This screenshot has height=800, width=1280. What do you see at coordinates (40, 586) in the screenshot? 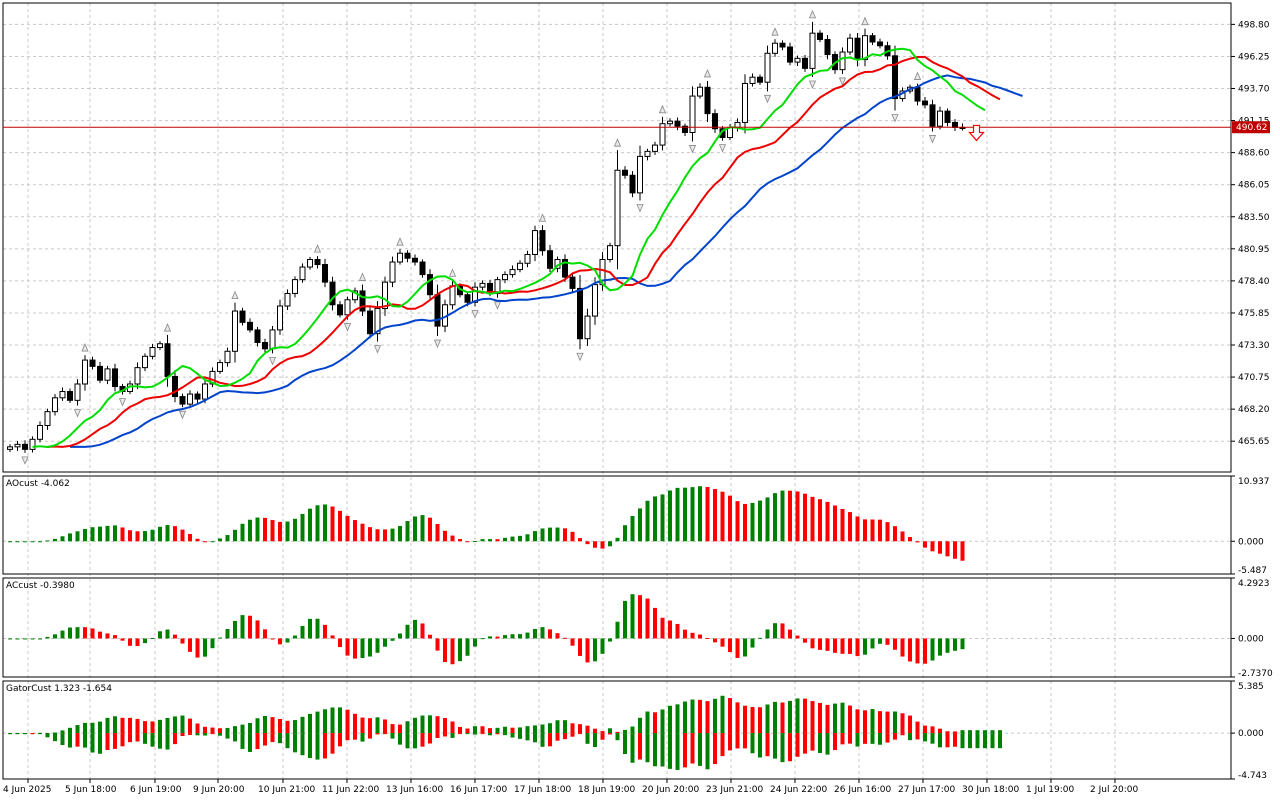
I see `ac-label: ACcust -0.3980` at bounding box center [40, 586].